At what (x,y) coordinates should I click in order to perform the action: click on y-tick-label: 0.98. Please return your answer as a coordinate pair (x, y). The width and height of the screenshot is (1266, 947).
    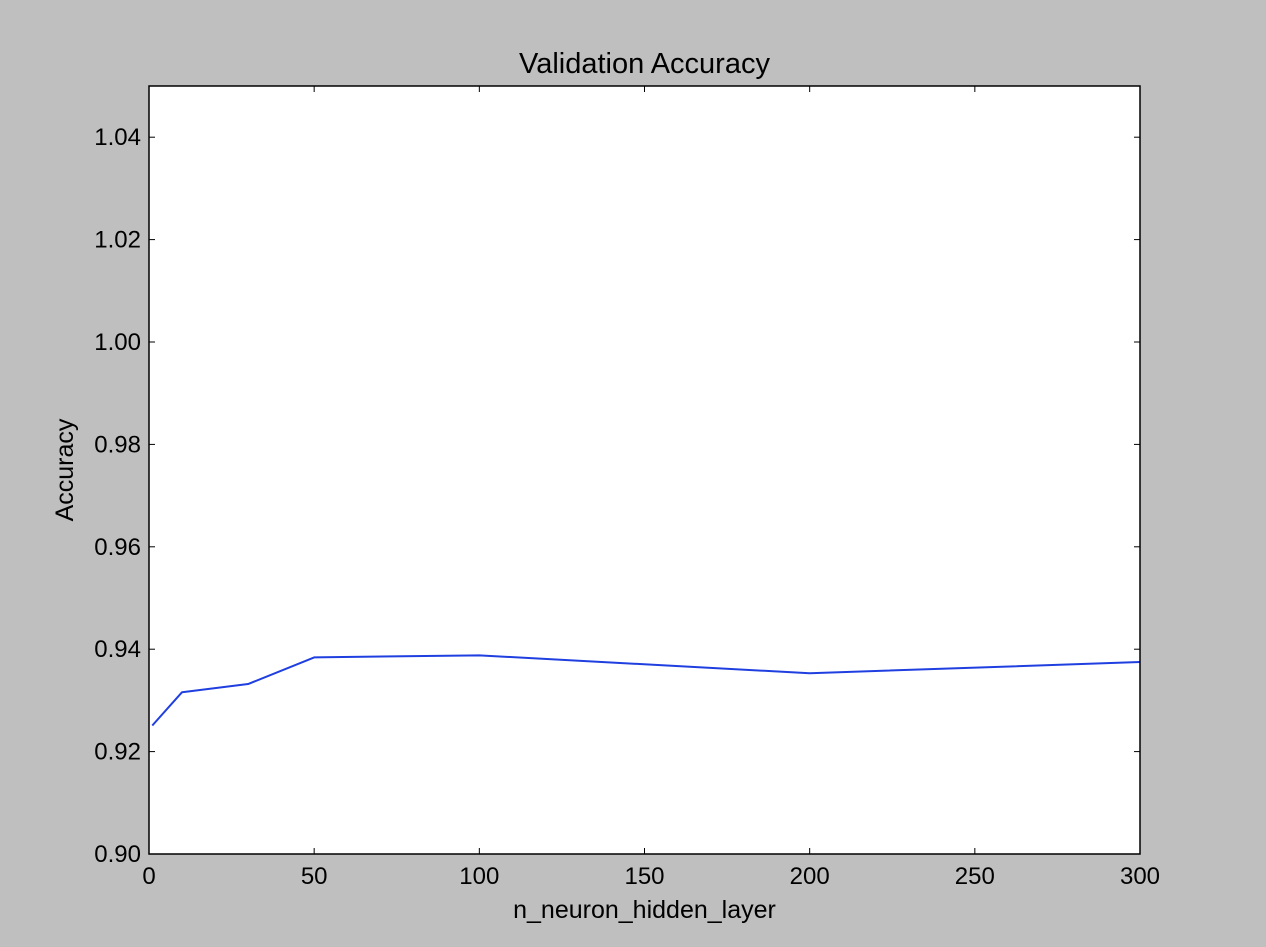
    Looking at the image, I should click on (117, 444).